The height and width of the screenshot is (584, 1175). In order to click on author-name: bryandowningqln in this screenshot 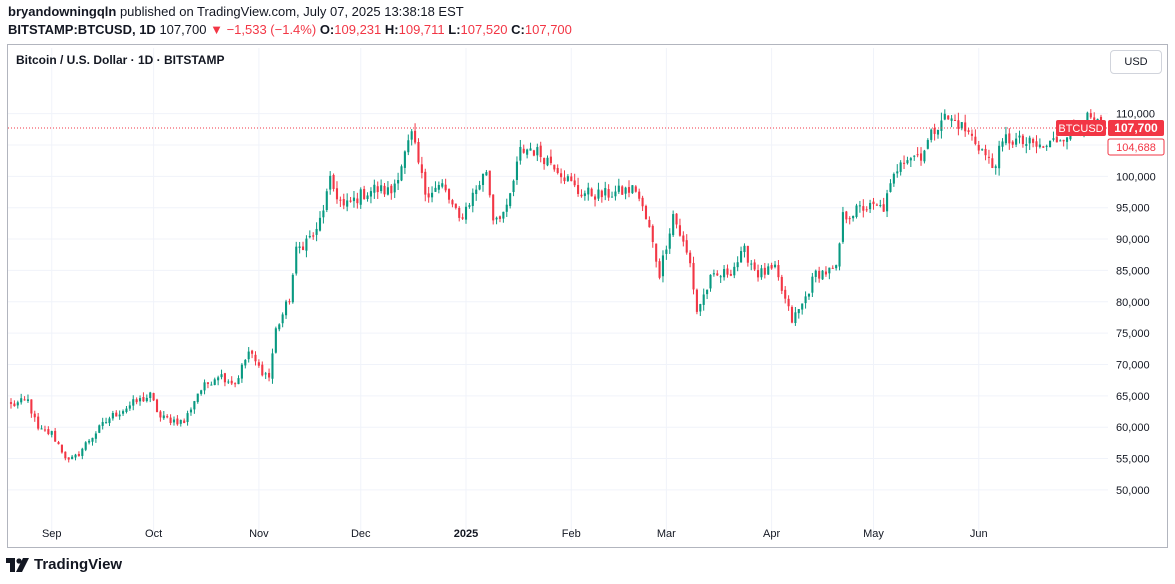, I will do `click(62, 11)`.